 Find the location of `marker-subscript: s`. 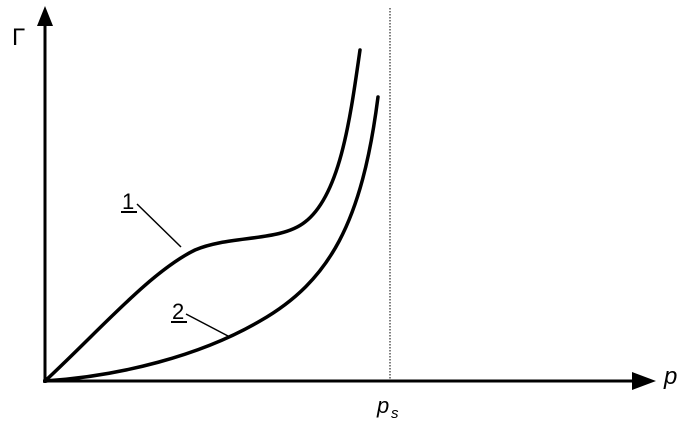

marker-subscript: s is located at coordinates (395, 413).